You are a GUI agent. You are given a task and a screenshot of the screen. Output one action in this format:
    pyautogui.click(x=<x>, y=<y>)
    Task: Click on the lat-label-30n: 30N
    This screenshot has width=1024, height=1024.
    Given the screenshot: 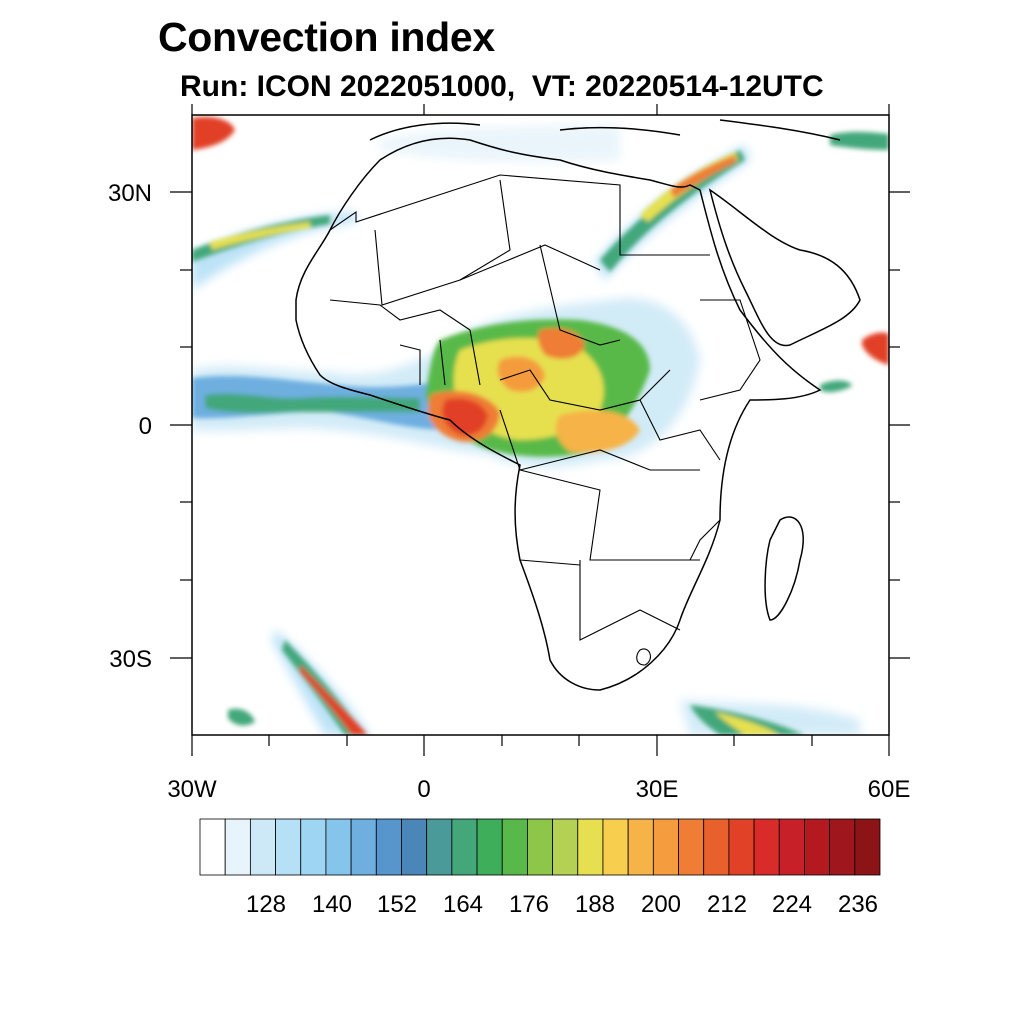 What is the action you would take?
    pyautogui.click(x=130, y=193)
    